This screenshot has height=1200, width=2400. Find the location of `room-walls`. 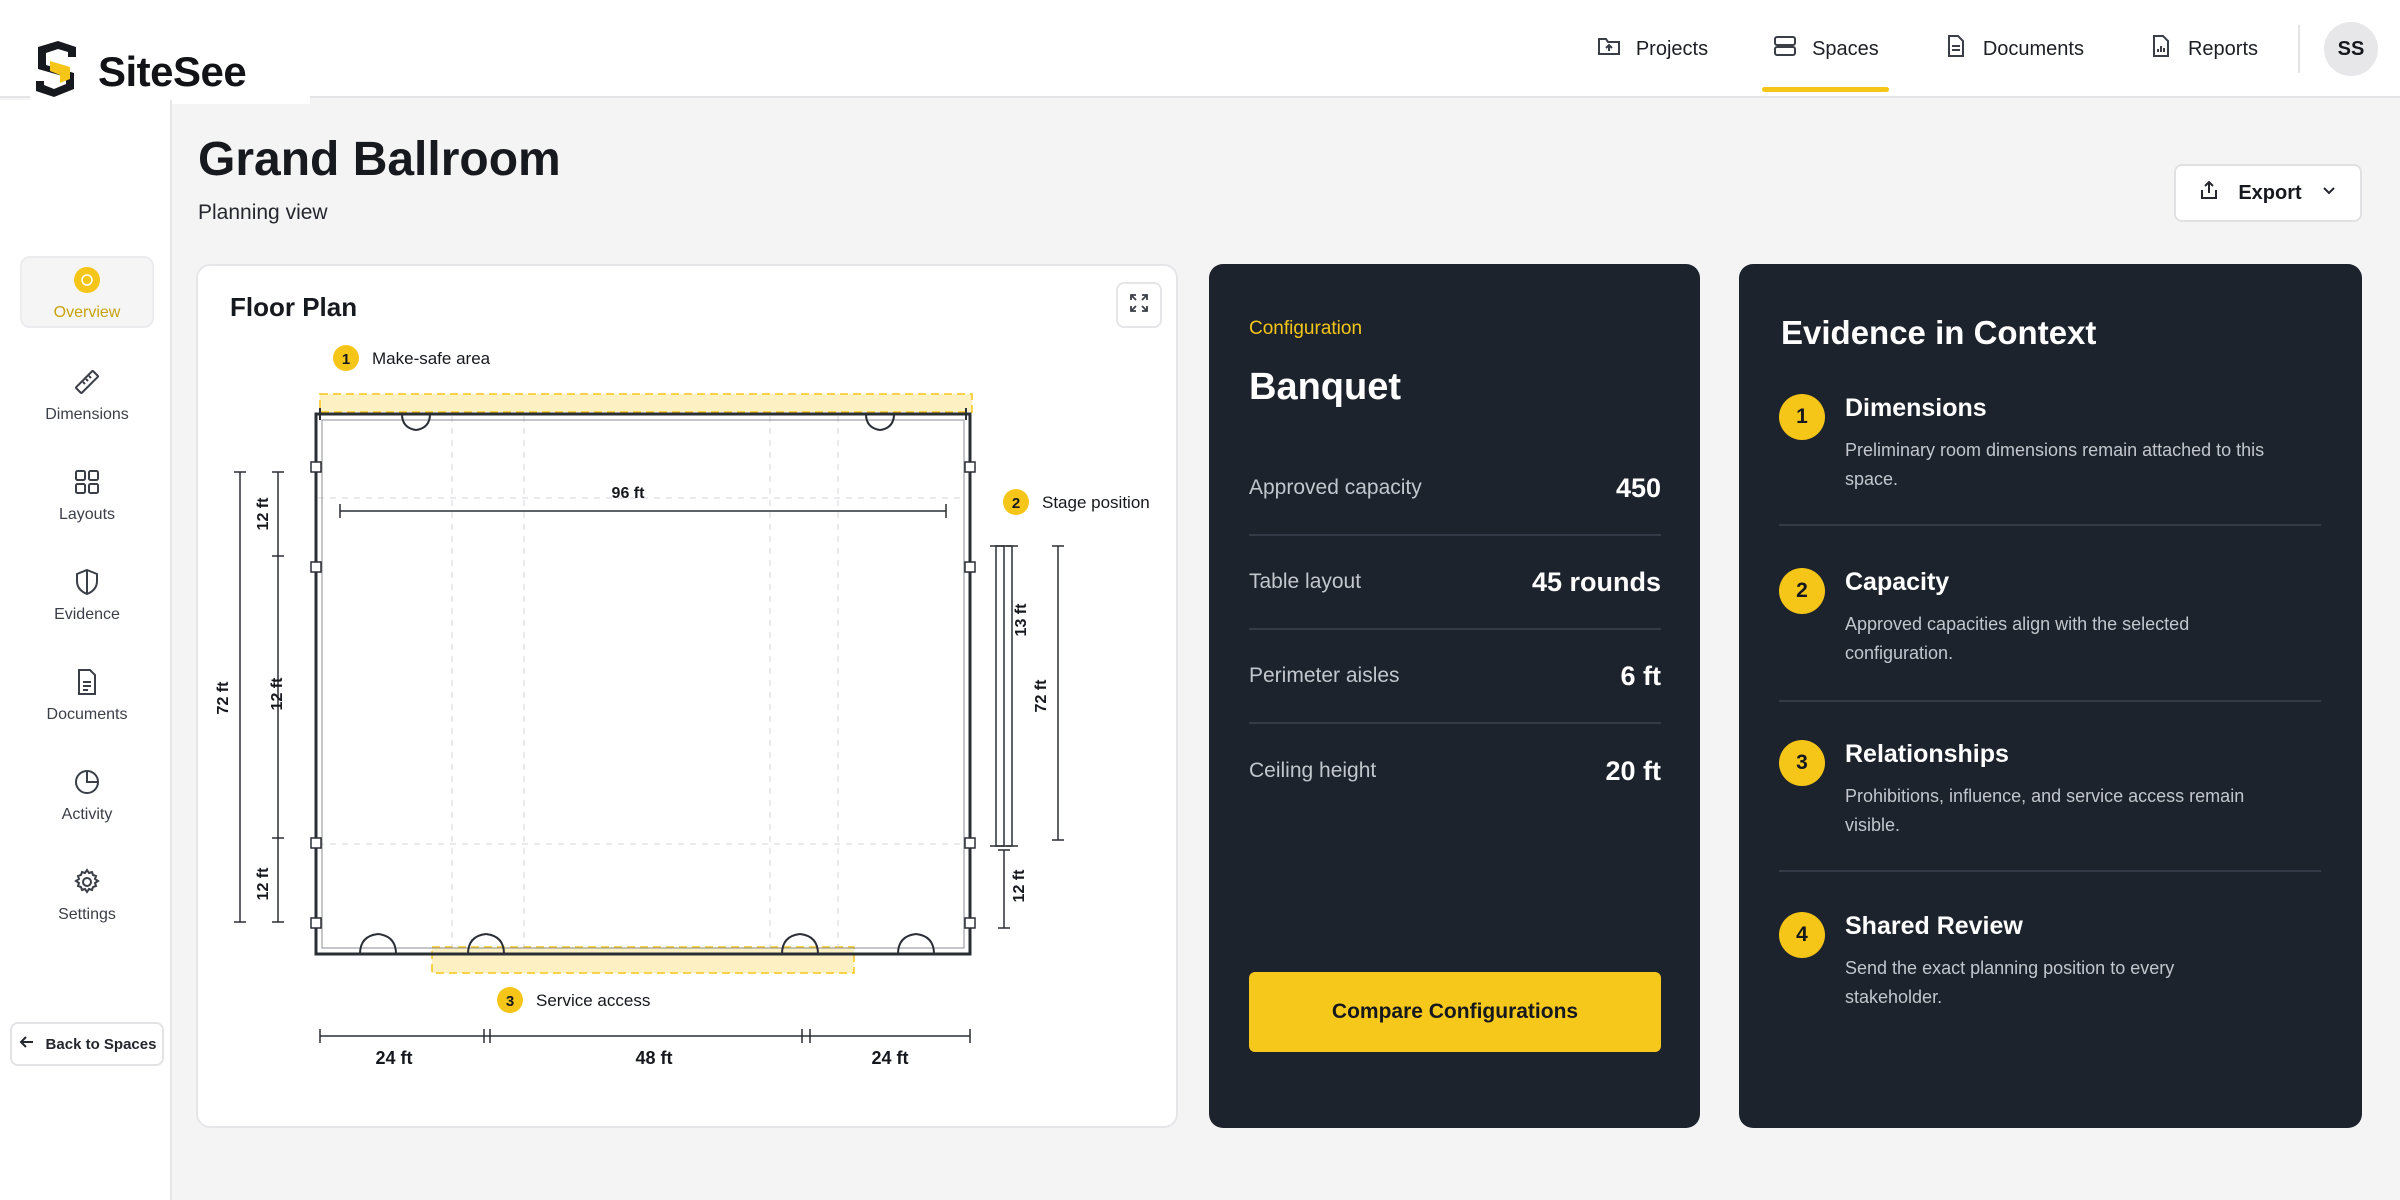

room-walls is located at coordinates (643, 684).